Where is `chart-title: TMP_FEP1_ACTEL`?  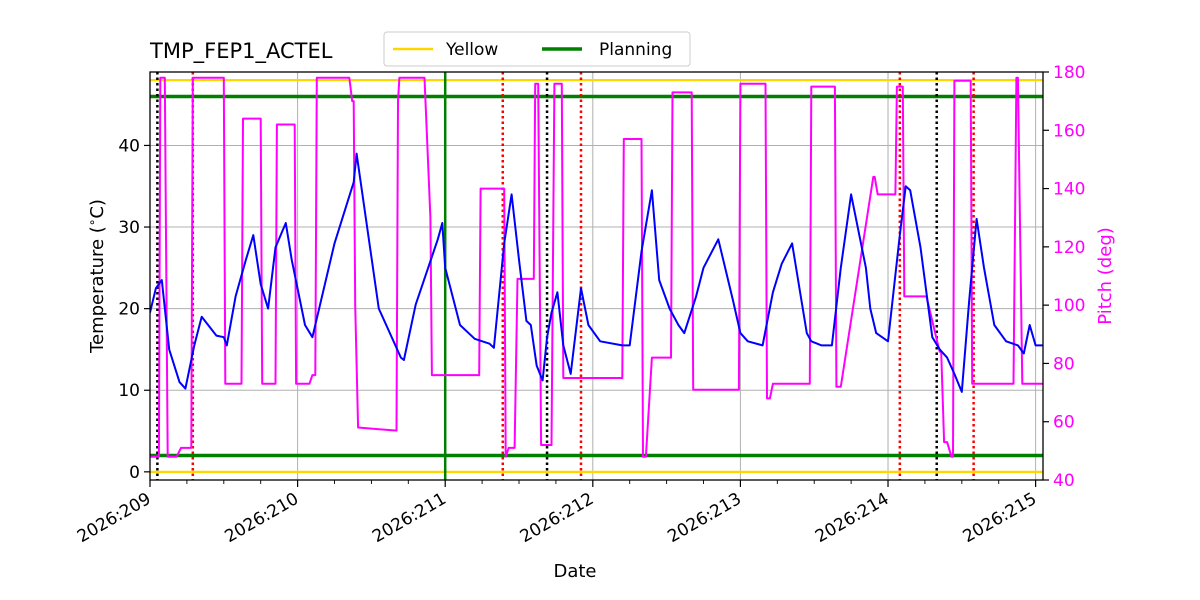
chart-title: TMP_FEP1_ACTEL is located at coordinates (241, 51).